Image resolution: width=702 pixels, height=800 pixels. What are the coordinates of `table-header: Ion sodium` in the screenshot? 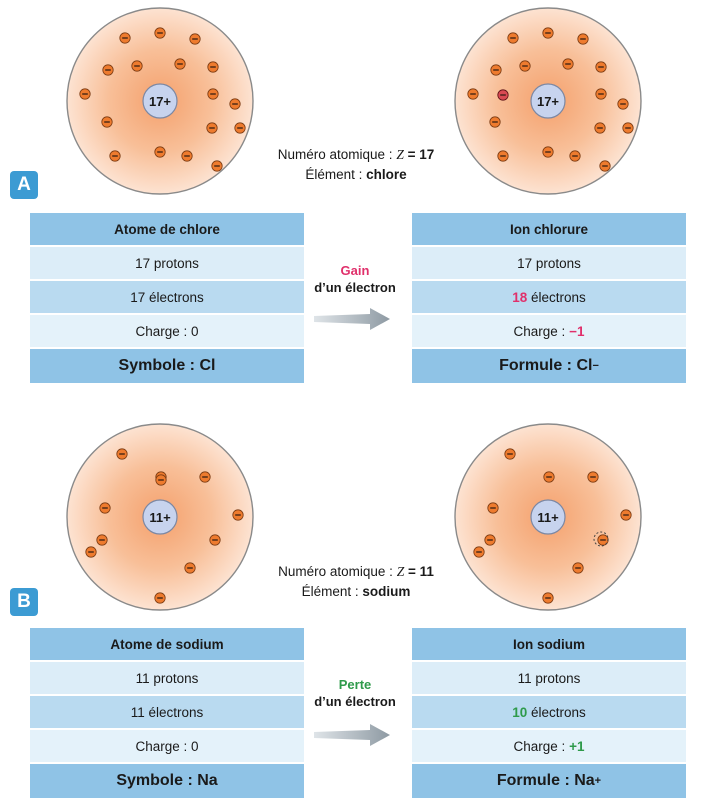 It's located at (549, 644).